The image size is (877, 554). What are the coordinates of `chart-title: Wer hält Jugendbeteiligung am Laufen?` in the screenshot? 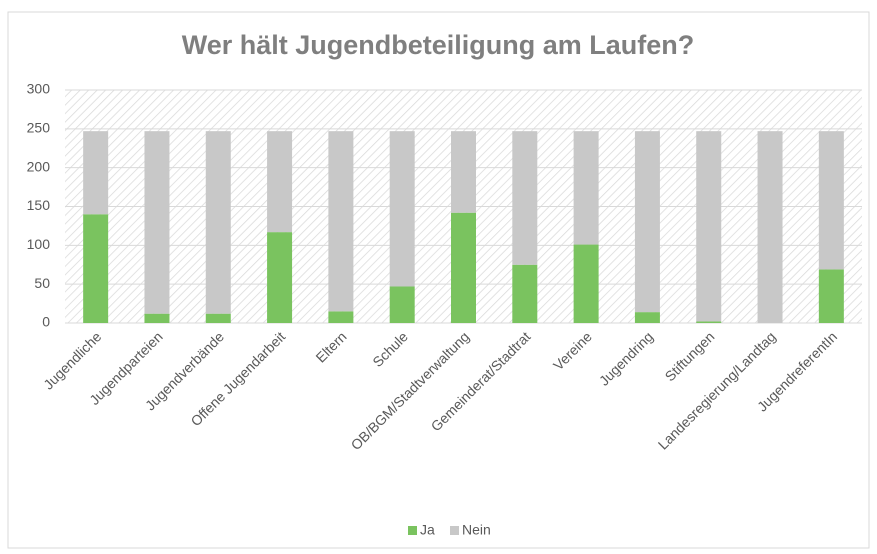 It's located at (438, 45).